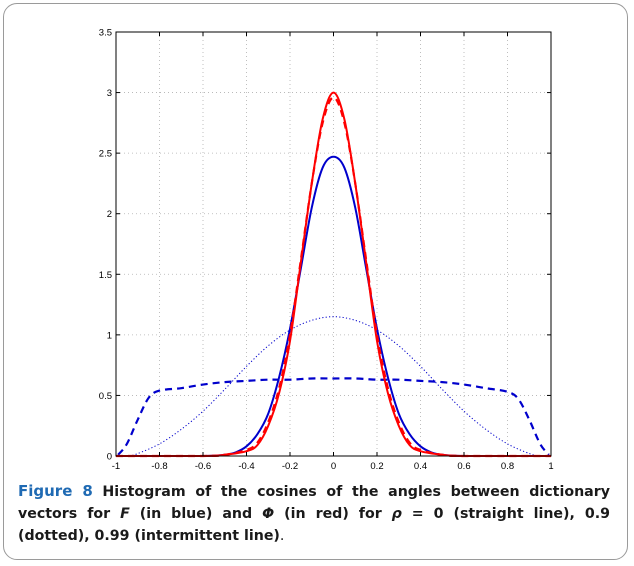 The width and height of the screenshot is (634, 566). I want to click on x-tick-label: 0.2, so click(376, 465).